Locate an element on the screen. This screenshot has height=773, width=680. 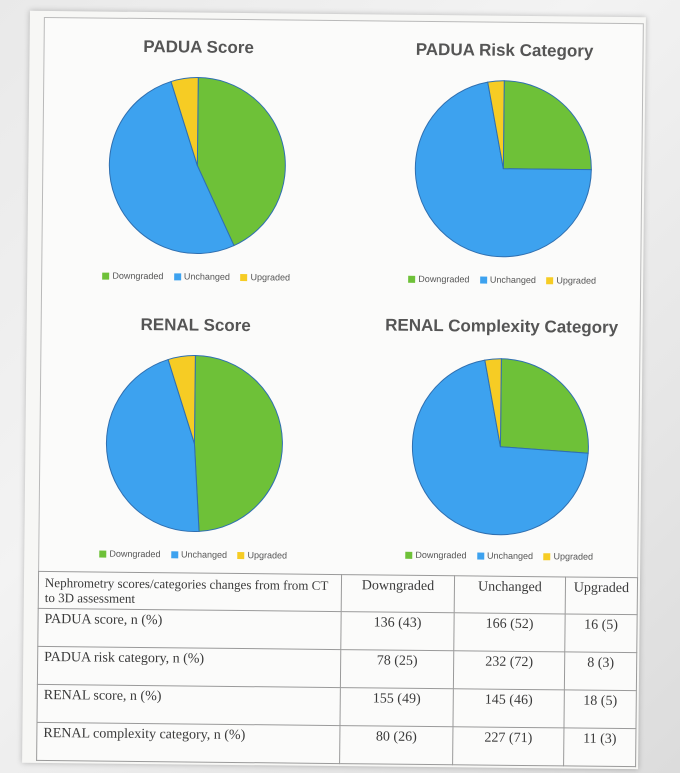
cell-unchanged: 166 (52) is located at coordinates (509, 632).